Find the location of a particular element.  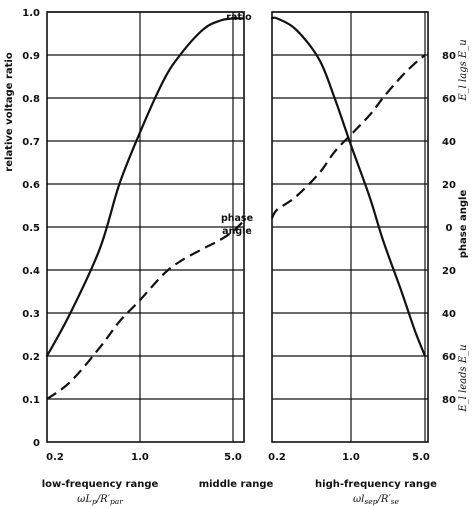

x-high-math-div: /R′ is located at coordinates (383, 499).